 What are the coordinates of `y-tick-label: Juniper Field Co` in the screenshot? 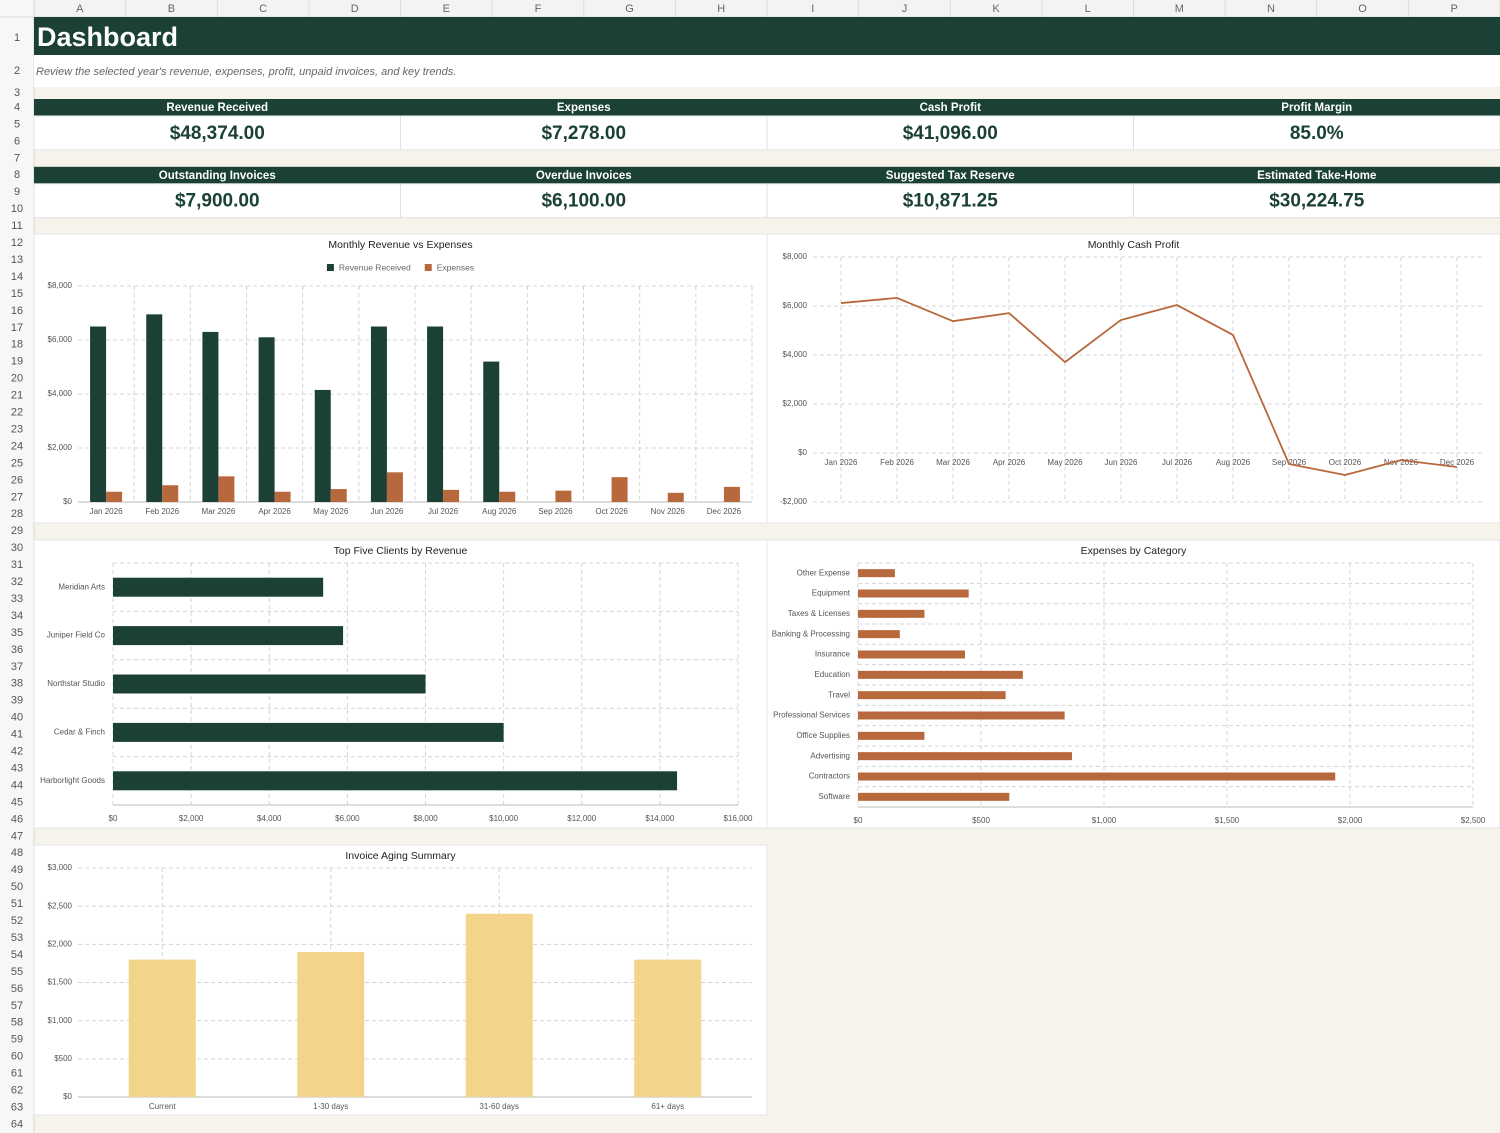 It's located at (76, 635).